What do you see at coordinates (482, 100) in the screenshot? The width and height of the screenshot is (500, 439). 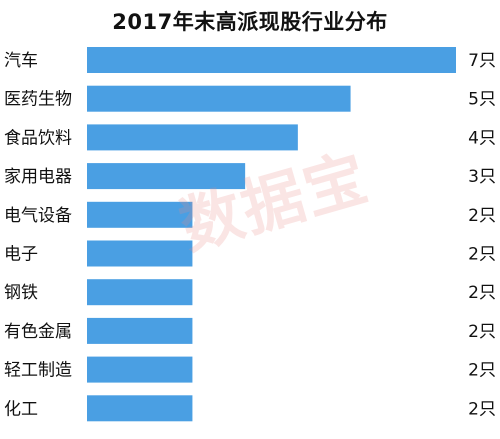 I see `value-label: 5只` at bounding box center [482, 100].